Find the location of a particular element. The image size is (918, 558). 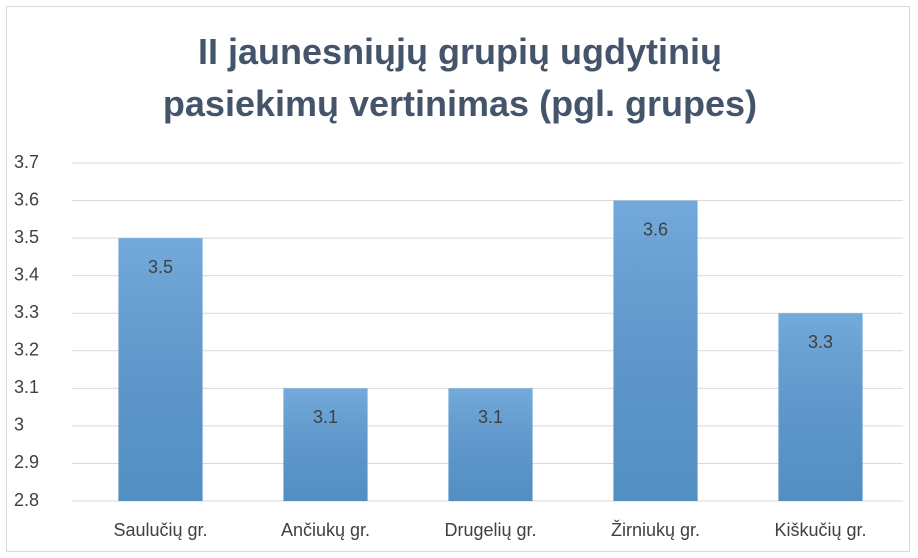

y-tick-label: 3.5 is located at coordinates (26, 237).